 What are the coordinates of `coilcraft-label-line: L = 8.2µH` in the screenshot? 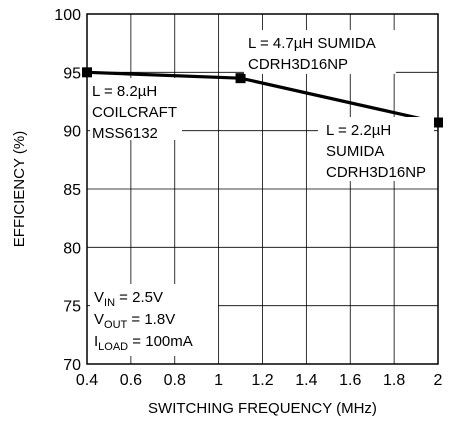 It's located at (124, 91).